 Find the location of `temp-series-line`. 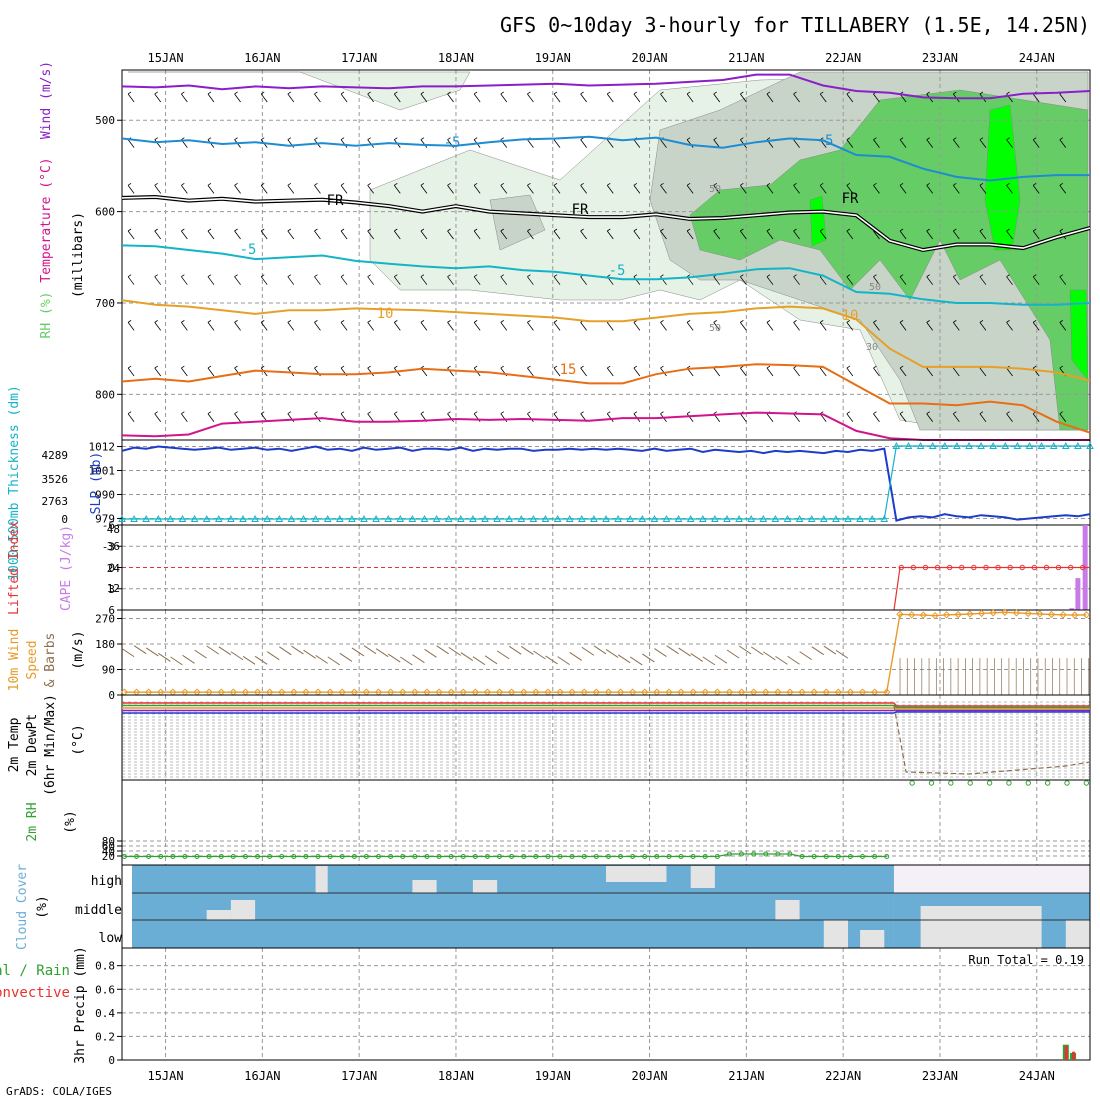

temp-series-line is located at coordinates (606, 708).